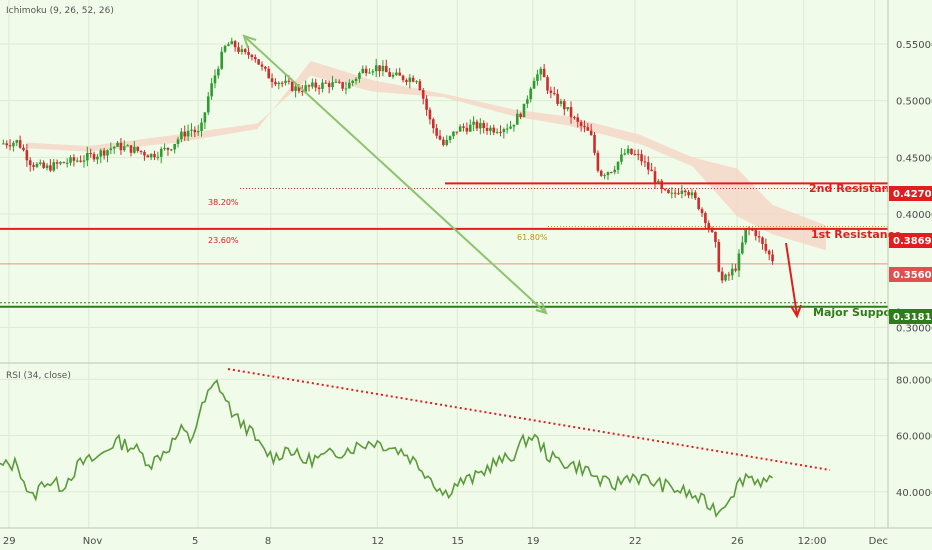 This screenshot has width=932, height=550. What do you see at coordinates (791, 279) in the screenshot?
I see `projection-arrow` at bounding box center [791, 279].